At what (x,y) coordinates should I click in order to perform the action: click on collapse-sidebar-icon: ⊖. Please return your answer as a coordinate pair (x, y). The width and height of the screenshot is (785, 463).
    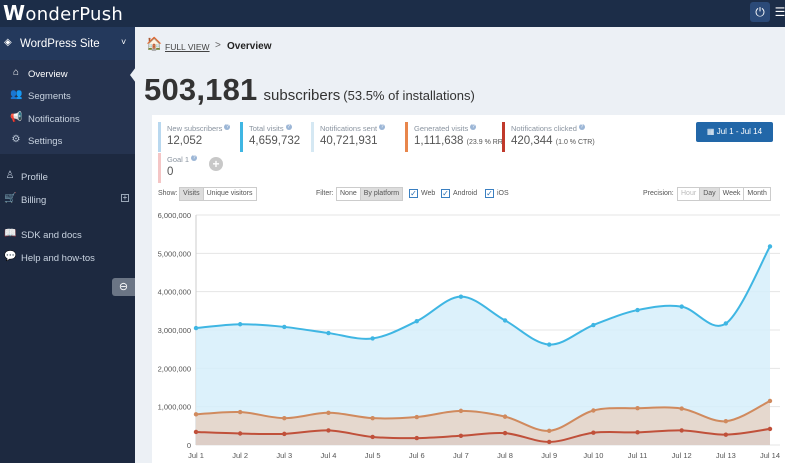
    Looking at the image, I should click on (123, 287).